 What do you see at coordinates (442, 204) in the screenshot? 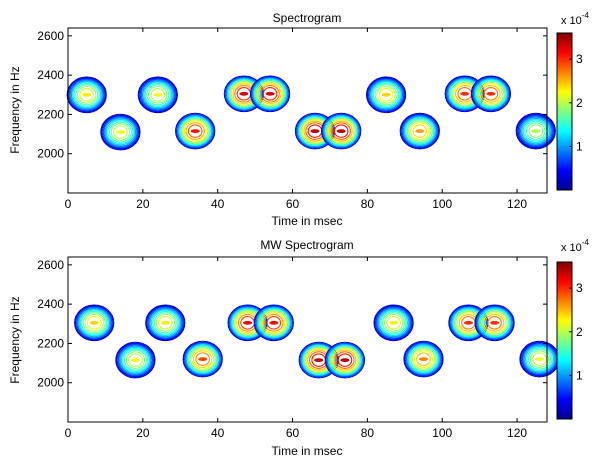
I see `x-tick-label: 100` at bounding box center [442, 204].